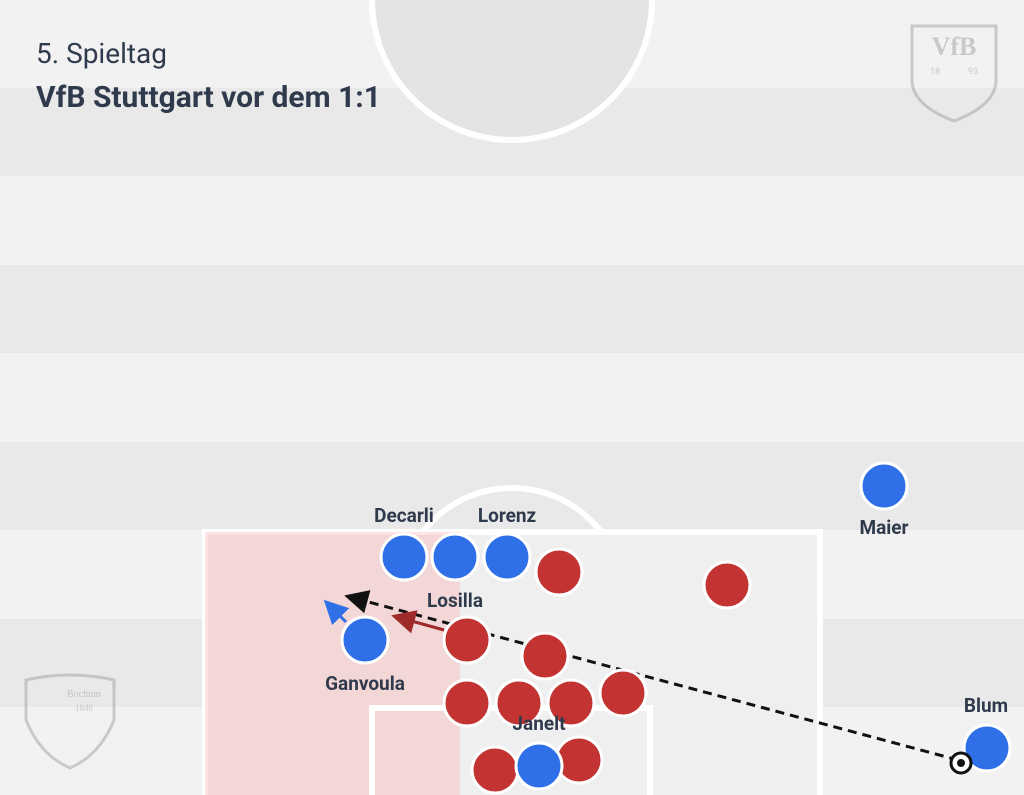 This screenshot has height=795, width=1024. What do you see at coordinates (507, 515) in the screenshot?
I see `player-label: Lorenz` at bounding box center [507, 515].